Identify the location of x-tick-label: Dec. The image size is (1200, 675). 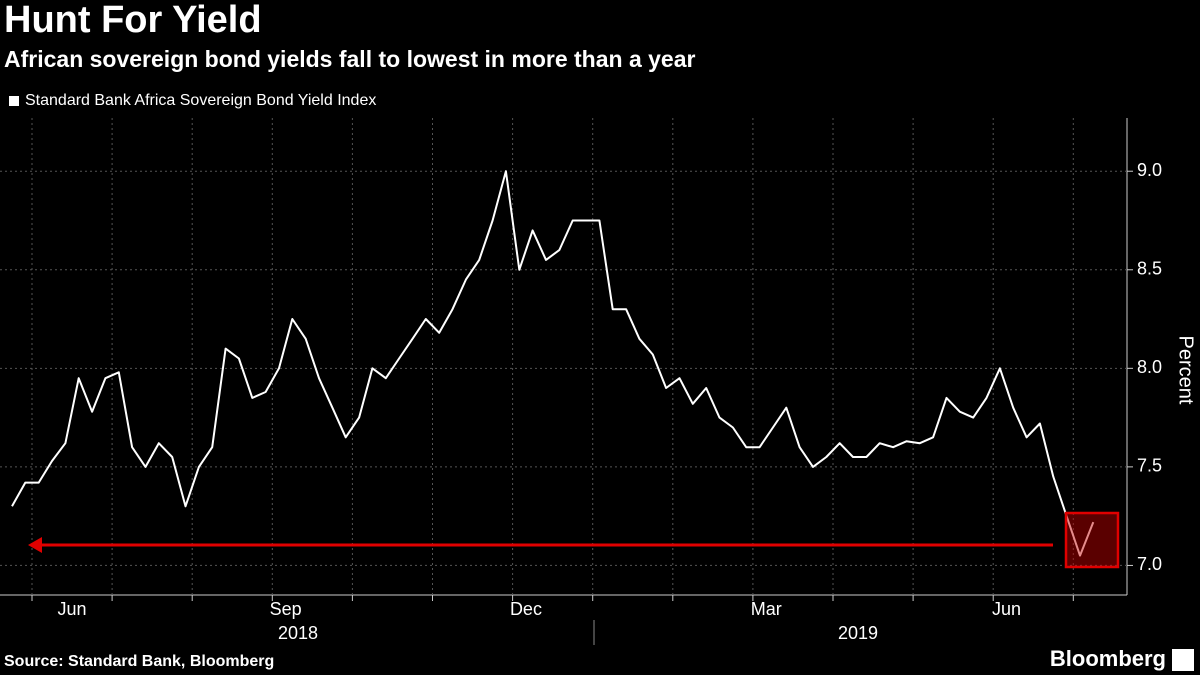
(526, 609).